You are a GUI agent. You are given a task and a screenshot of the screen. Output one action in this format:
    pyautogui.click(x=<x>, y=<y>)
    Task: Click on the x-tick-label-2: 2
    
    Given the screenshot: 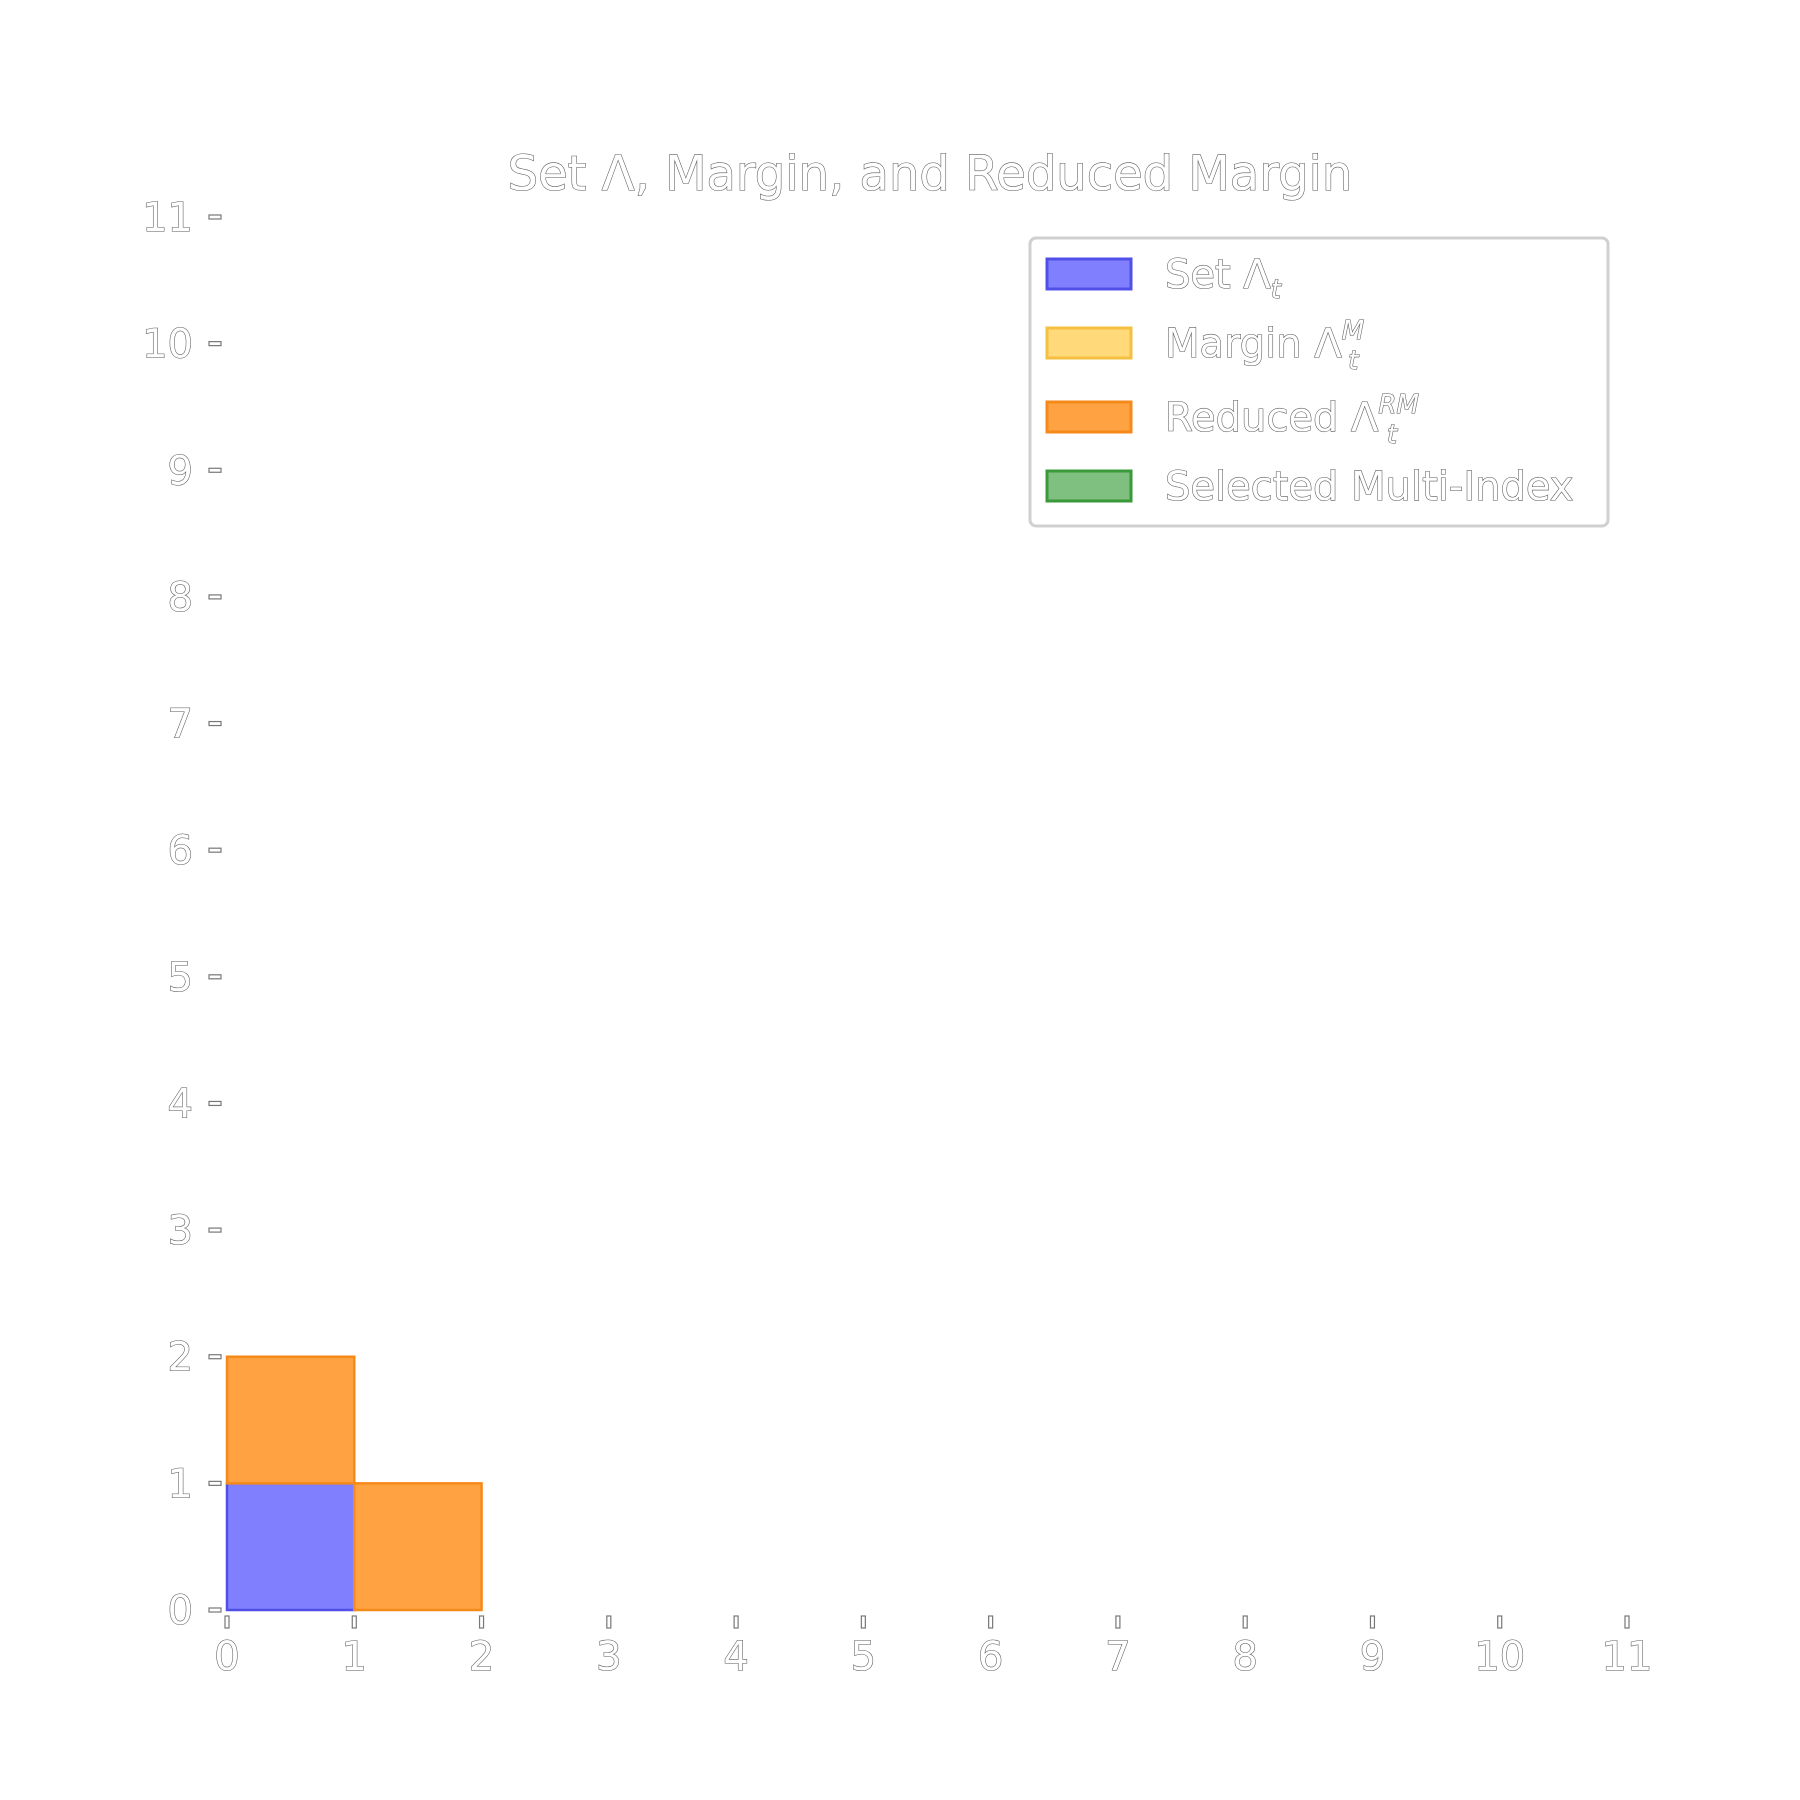 What is the action you would take?
    pyautogui.click(x=481, y=1657)
    